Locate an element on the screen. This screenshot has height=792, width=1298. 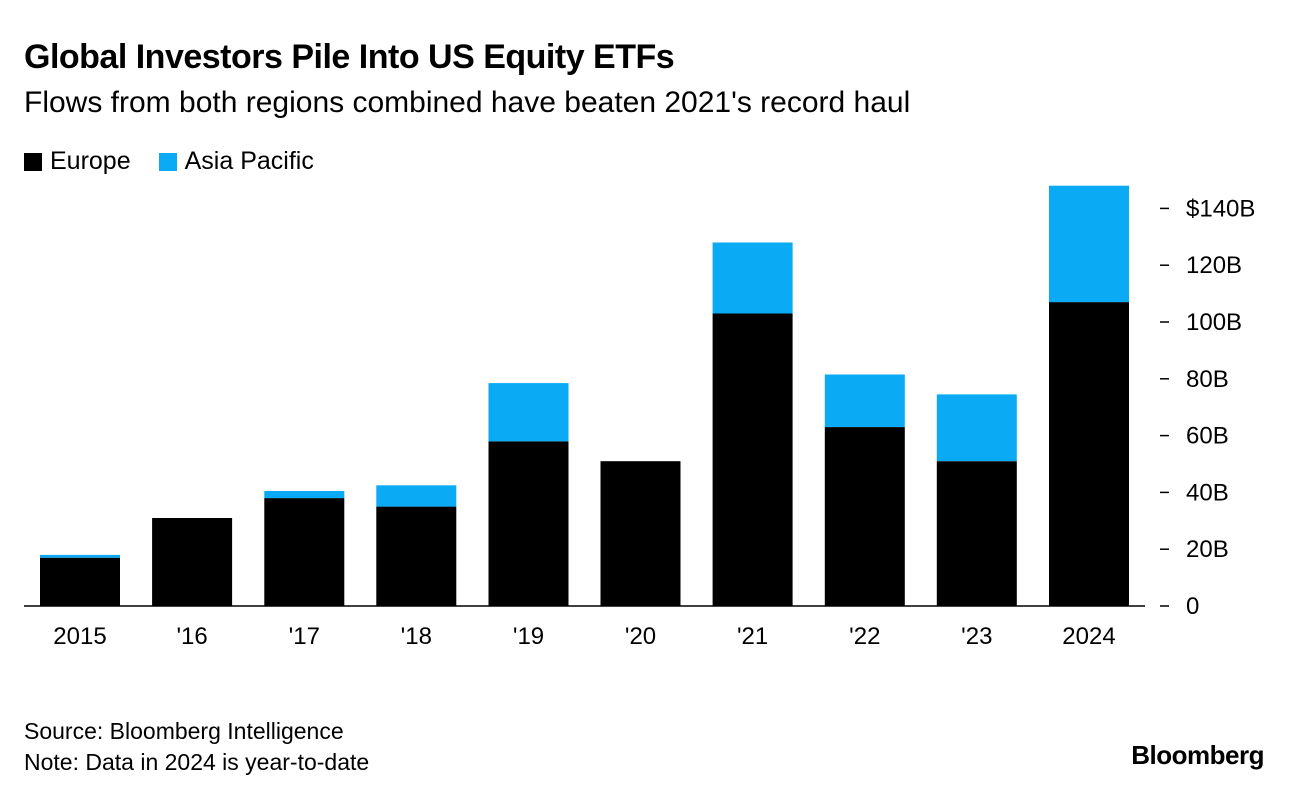
legend-label-asia-pacific: Asia Pacific is located at coordinates (249, 161).